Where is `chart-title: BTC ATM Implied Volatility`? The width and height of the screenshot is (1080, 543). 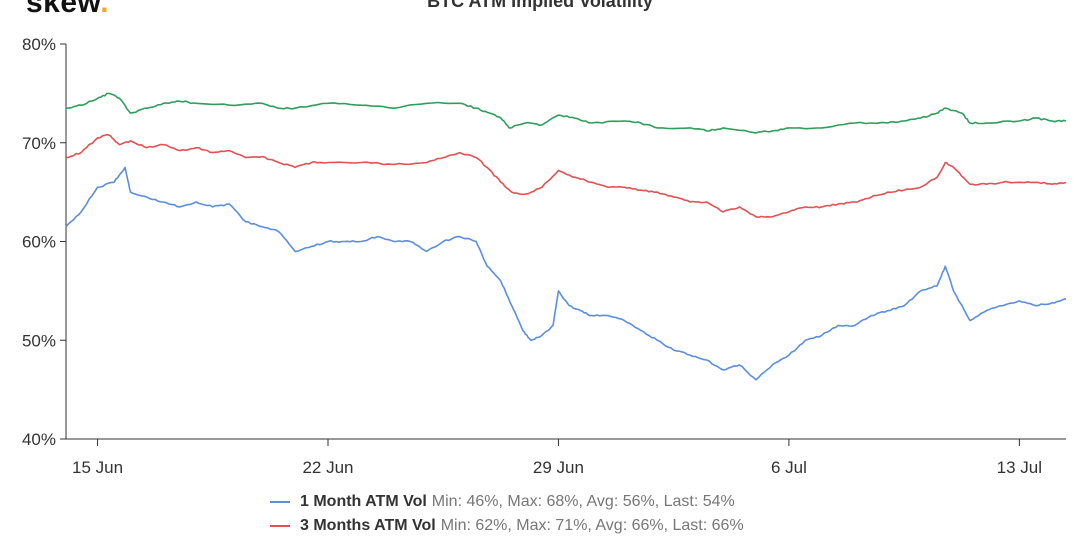 chart-title: BTC ATM Implied Volatility is located at coordinates (540, 5).